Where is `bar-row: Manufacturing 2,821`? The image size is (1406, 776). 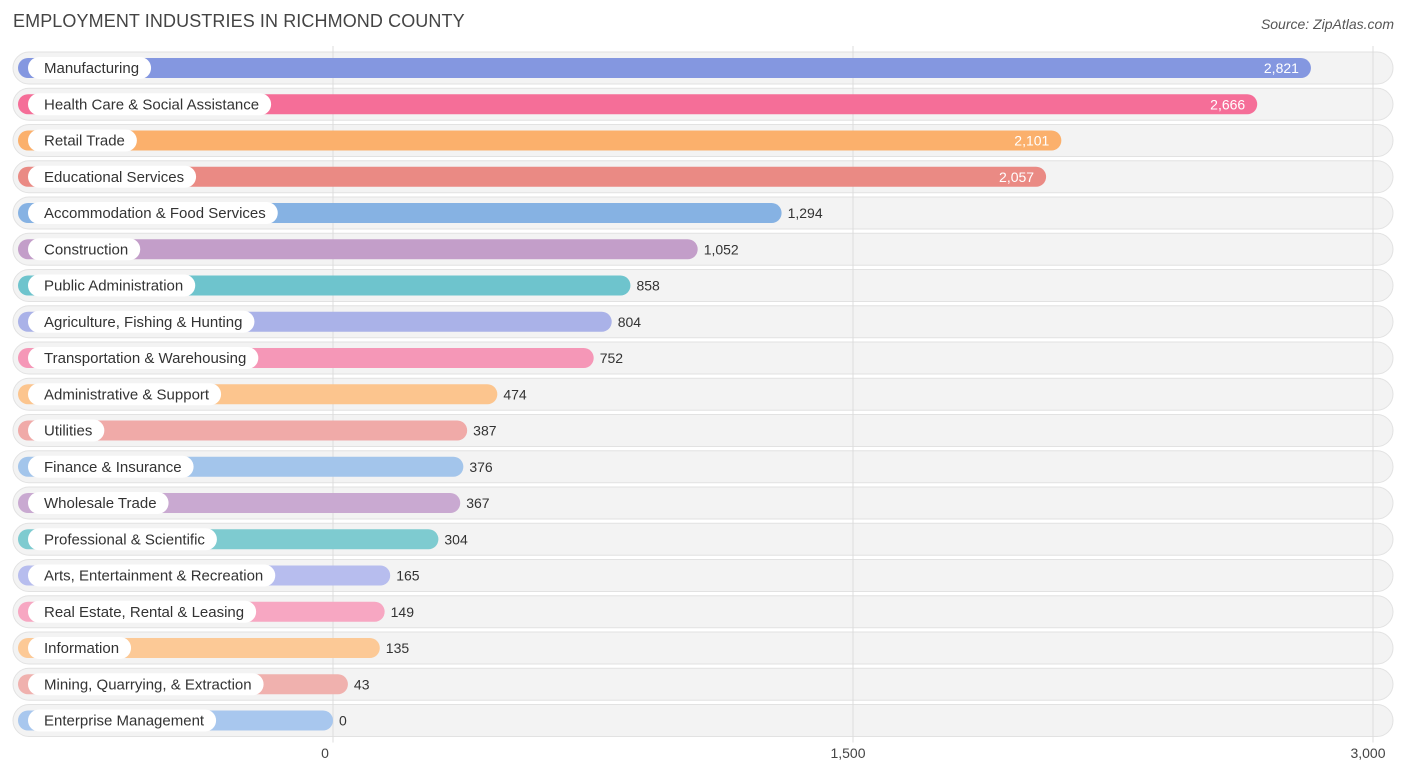 bar-row: Manufacturing 2,821 is located at coordinates (664, 68).